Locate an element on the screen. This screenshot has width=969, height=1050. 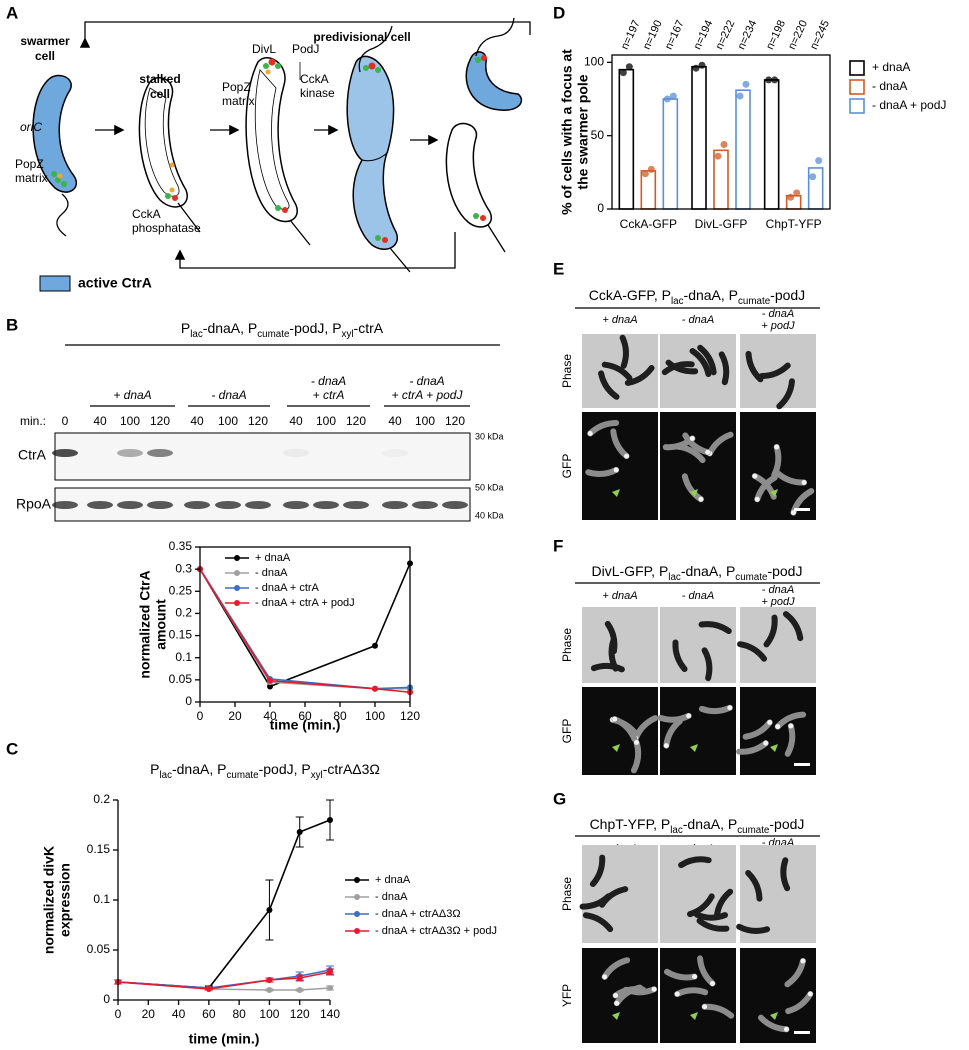
group-label: + ctrA + podJ is located at coordinates (428, 395).